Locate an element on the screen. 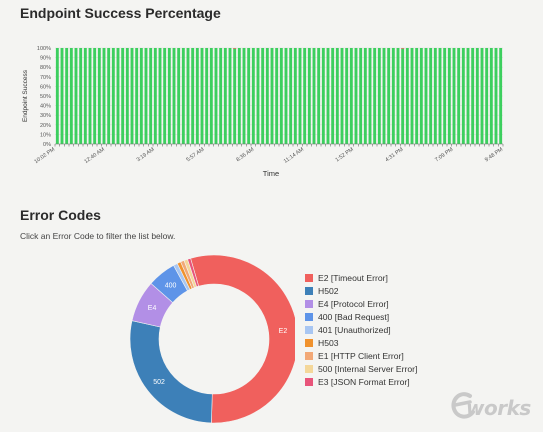 This screenshot has height=432, width=543. x-axis-title: Time is located at coordinates (271, 173).